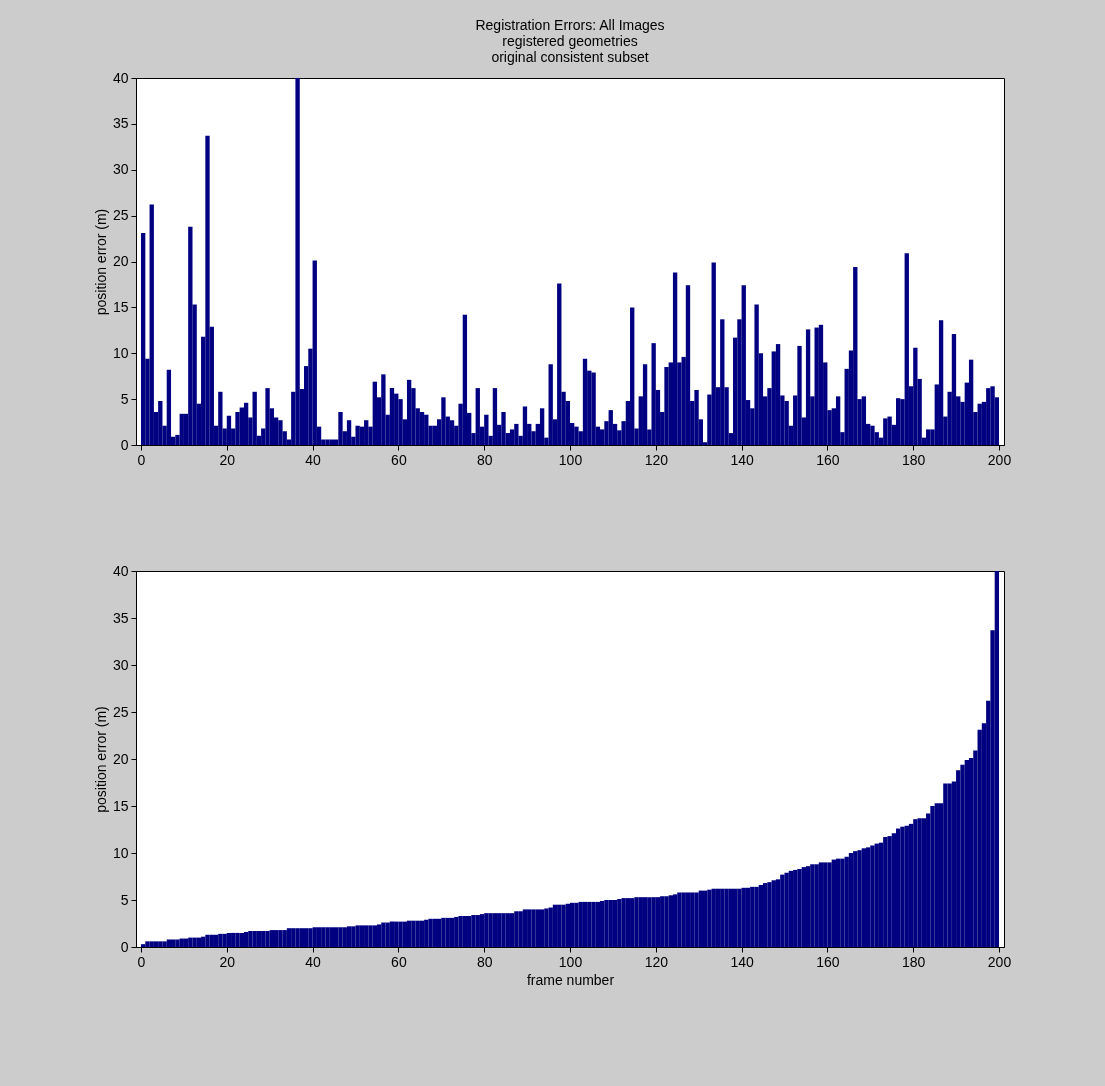  Describe the element at coordinates (570, 979) in the screenshot. I see `x-axis-title: frame number` at that location.